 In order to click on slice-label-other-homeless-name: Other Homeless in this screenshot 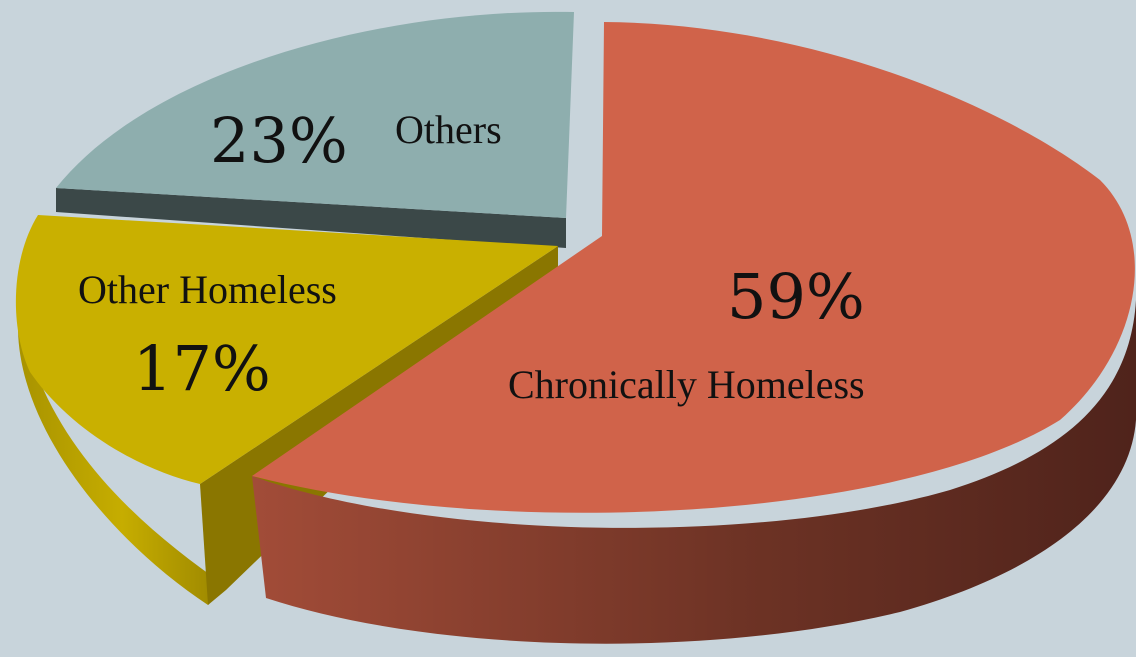, I will do `click(207, 289)`.